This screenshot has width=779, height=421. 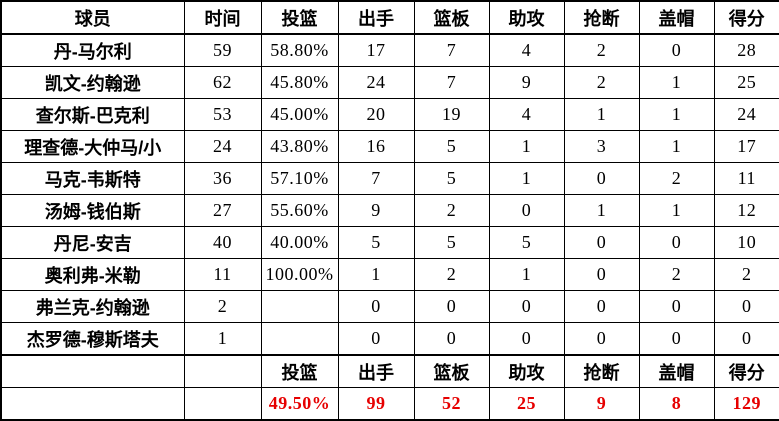 I want to click on col-header-fga: 出手, so click(x=376, y=17).